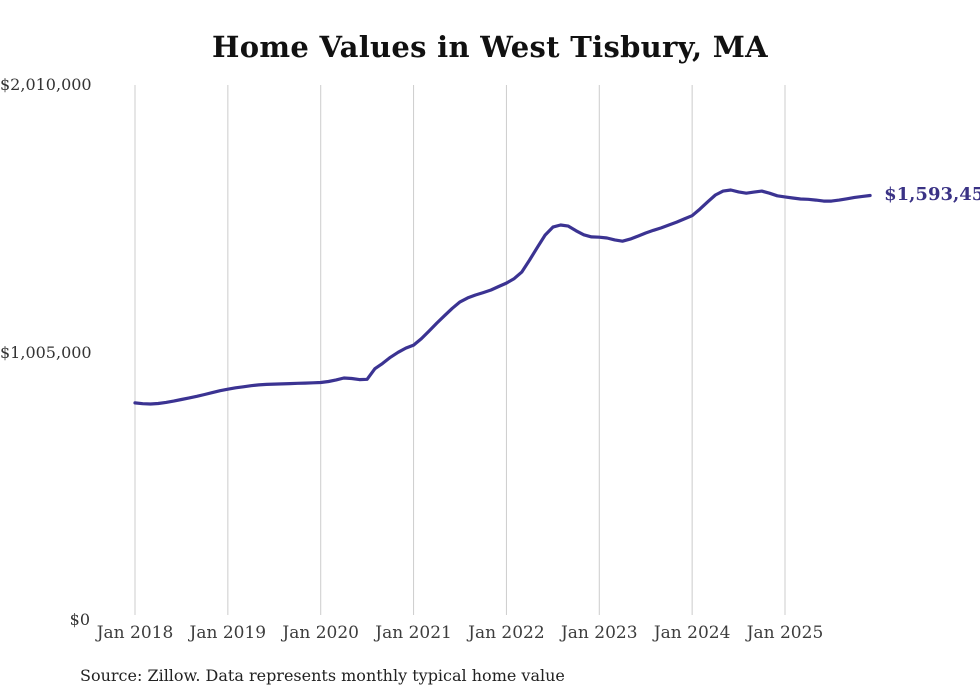  I want to click on y-axis-tick-label-zero: $0, so click(79, 619).